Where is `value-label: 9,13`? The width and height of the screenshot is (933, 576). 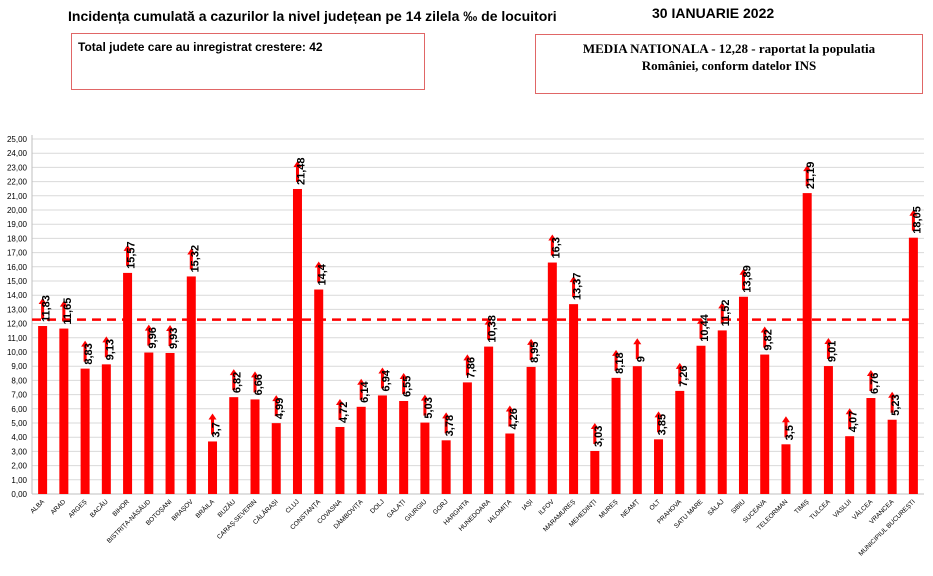 value-label: 9,13 is located at coordinates (110, 349).